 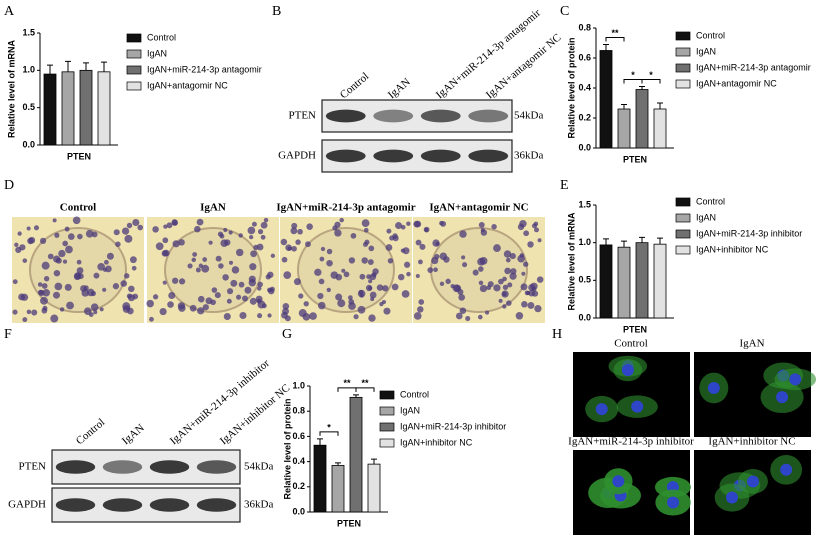 I want to click on legend-label: IgAN+miR-214-3p inhibitor, so click(x=749, y=233).